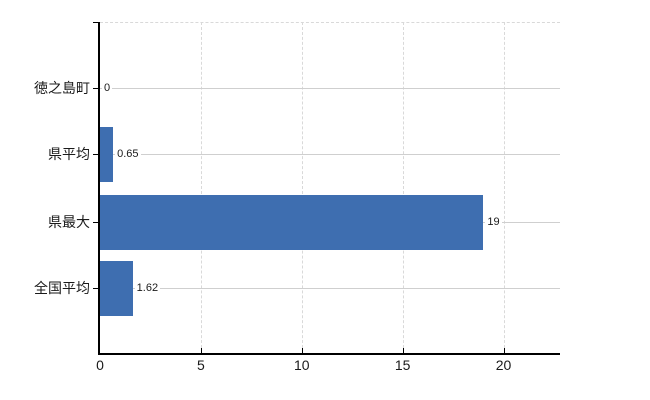 The image size is (650, 400). Describe the element at coordinates (147, 288) in the screenshot. I see `value-label: 1.62` at that location.